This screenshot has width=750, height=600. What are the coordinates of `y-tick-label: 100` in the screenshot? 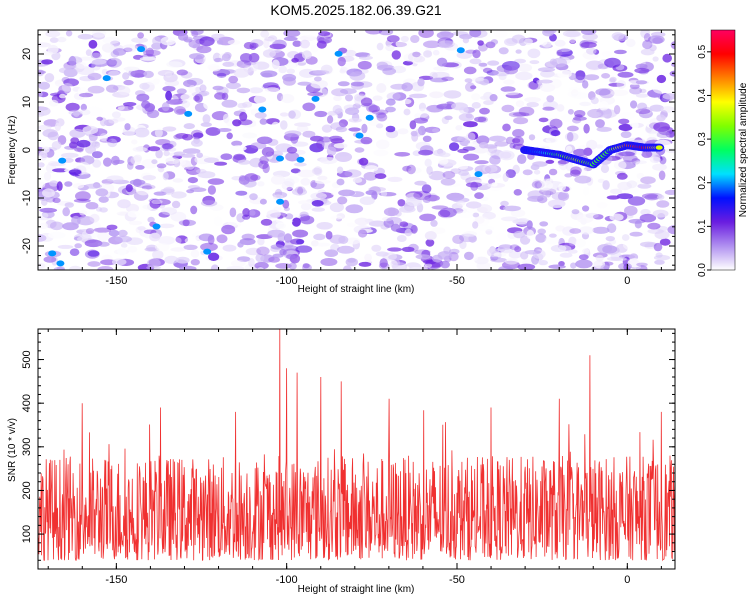 It's located at (27, 534).